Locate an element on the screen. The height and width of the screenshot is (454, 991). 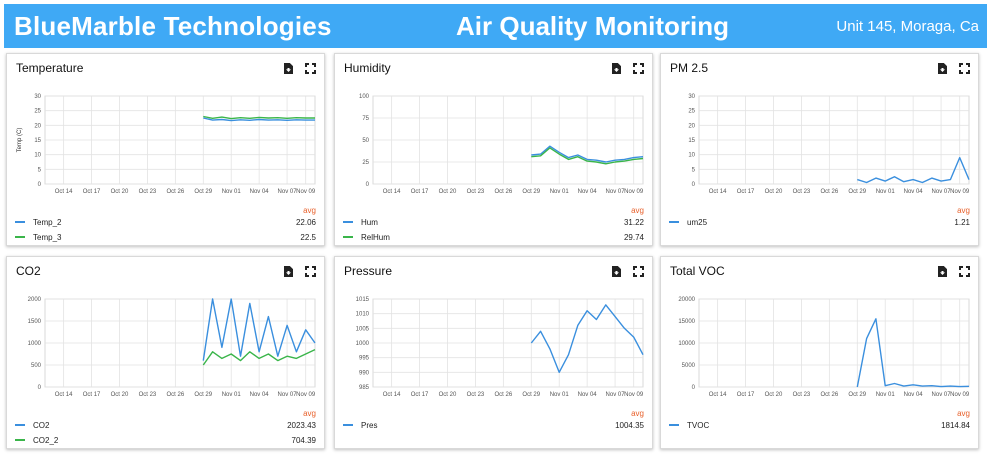
legend-item: Temp_2 22.06 is located at coordinates (165, 222).